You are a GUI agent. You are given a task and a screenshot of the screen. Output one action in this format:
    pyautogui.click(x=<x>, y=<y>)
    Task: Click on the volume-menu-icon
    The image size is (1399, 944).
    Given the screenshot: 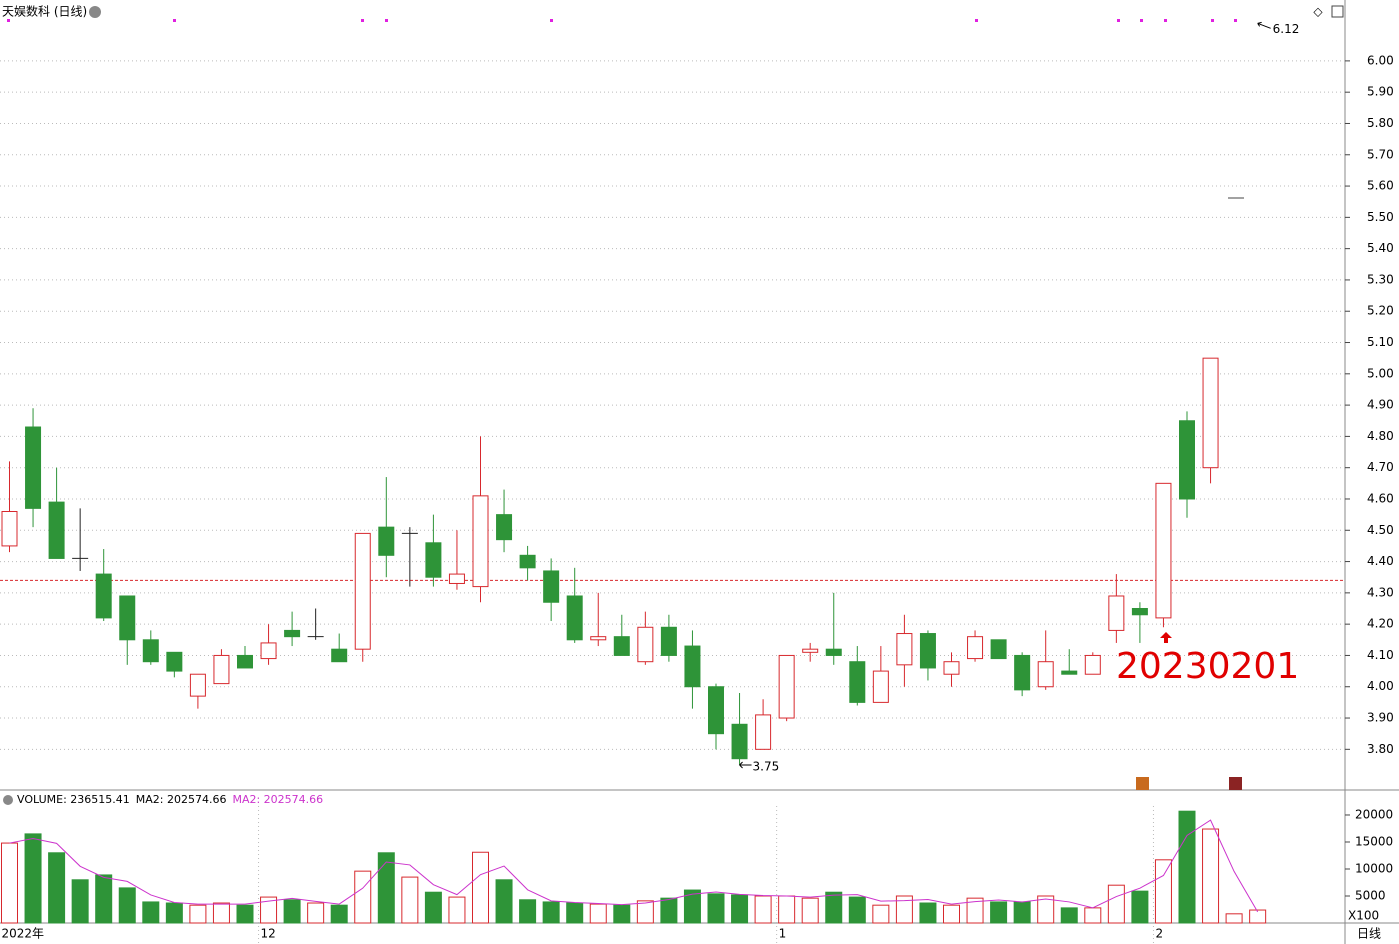 What is the action you would take?
    pyautogui.click(x=8, y=800)
    